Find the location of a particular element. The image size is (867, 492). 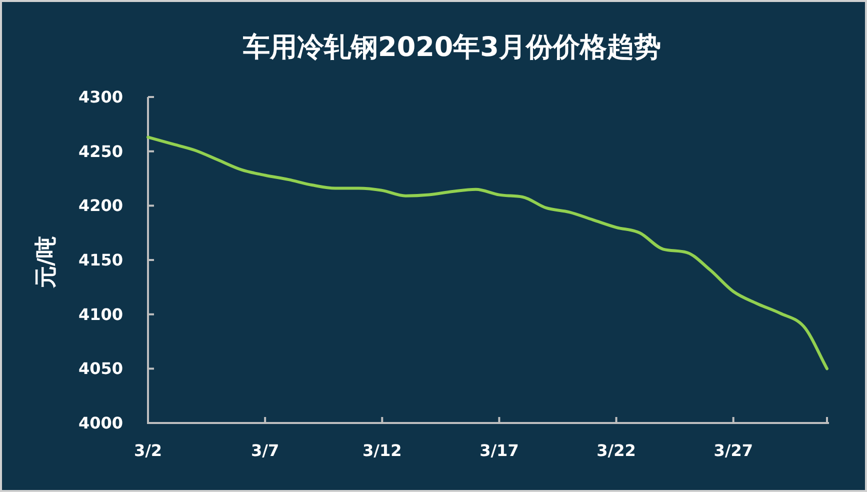

x-tick-label: 3/22 is located at coordinates (616, 450).